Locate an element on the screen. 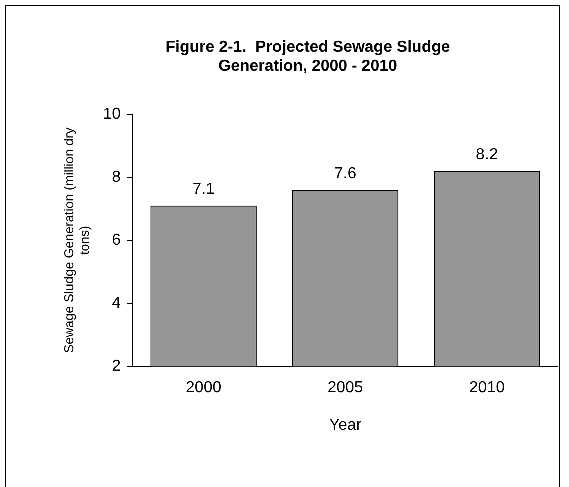 The image size is (569, 487). data-label: 8.2 is located at coordinates (487, 155).